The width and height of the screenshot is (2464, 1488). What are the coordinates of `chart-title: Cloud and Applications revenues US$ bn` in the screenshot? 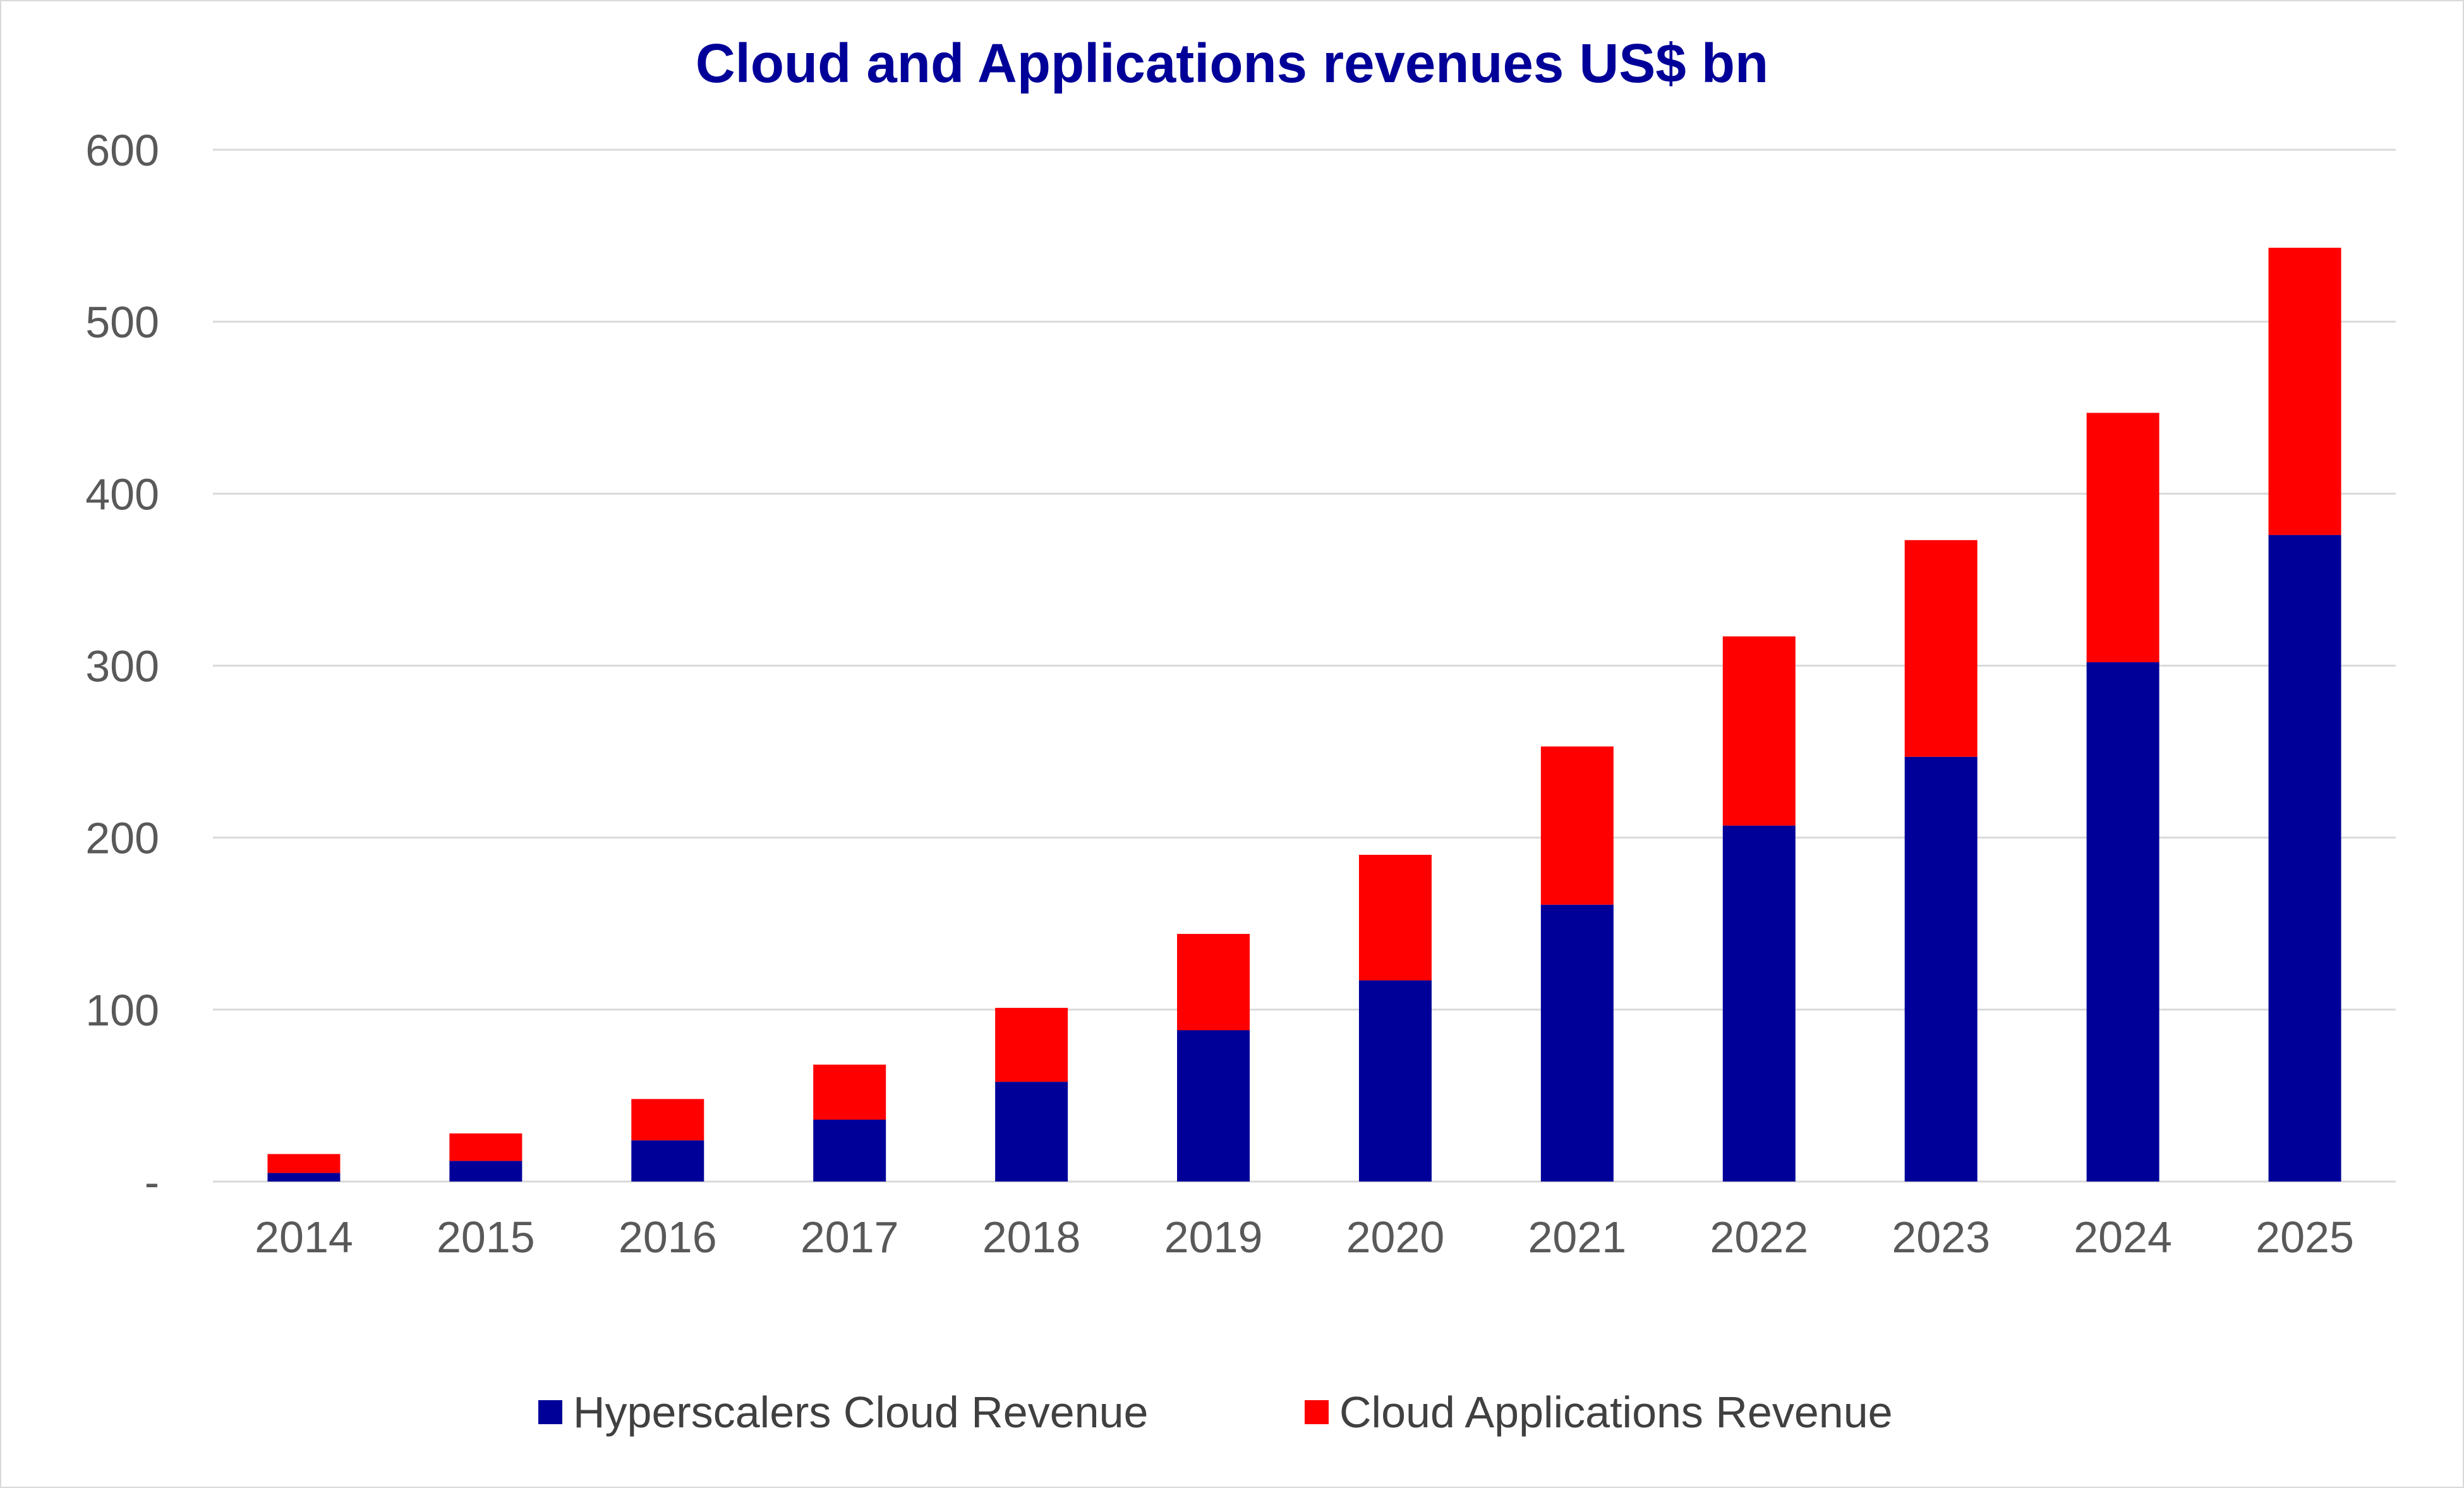 It's located at (1232, 63).